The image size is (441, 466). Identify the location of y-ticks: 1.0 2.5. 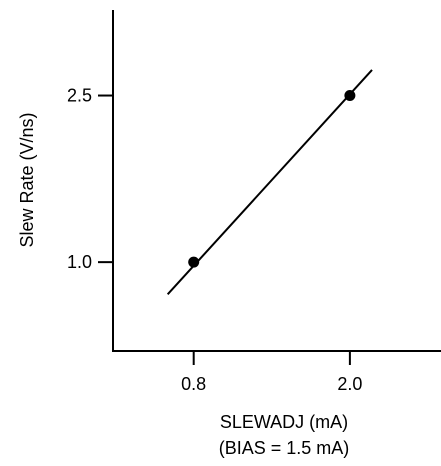
(90, 179).